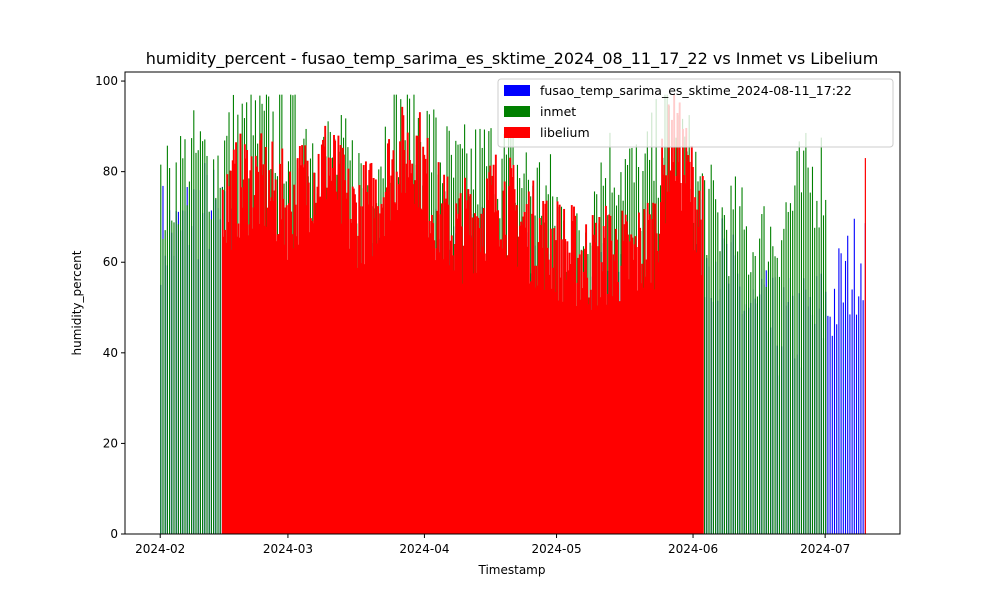  I want to click on x-tick-label: 2024-02, so click(160, 549).